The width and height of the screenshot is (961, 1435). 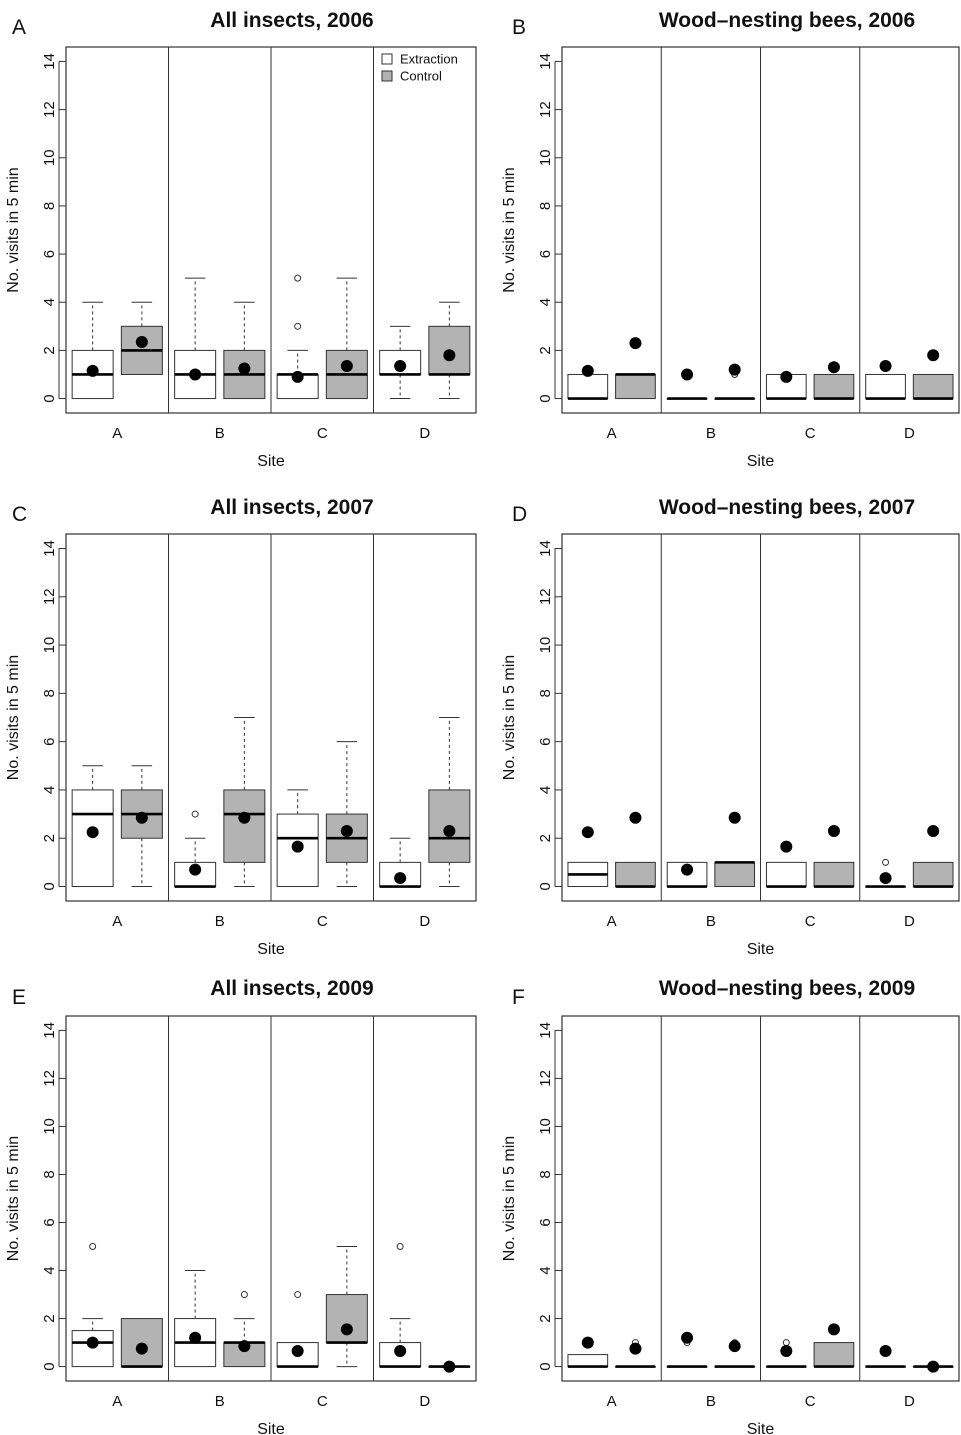 What do you see at coordinates (291, 988) in the screenshot?
I see `panel-title: All insects, 2009` at bounding box center [291, 988].